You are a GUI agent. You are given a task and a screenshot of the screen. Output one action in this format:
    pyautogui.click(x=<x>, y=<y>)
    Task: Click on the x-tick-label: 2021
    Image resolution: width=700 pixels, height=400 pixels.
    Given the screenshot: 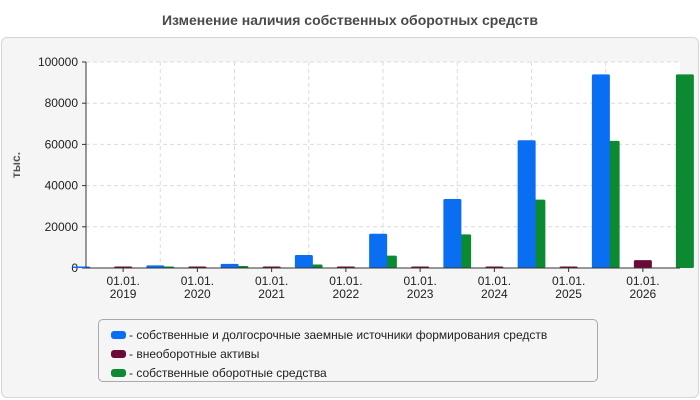 What is the action you would take?
    pyautogui.click(x=271, y=294)
    